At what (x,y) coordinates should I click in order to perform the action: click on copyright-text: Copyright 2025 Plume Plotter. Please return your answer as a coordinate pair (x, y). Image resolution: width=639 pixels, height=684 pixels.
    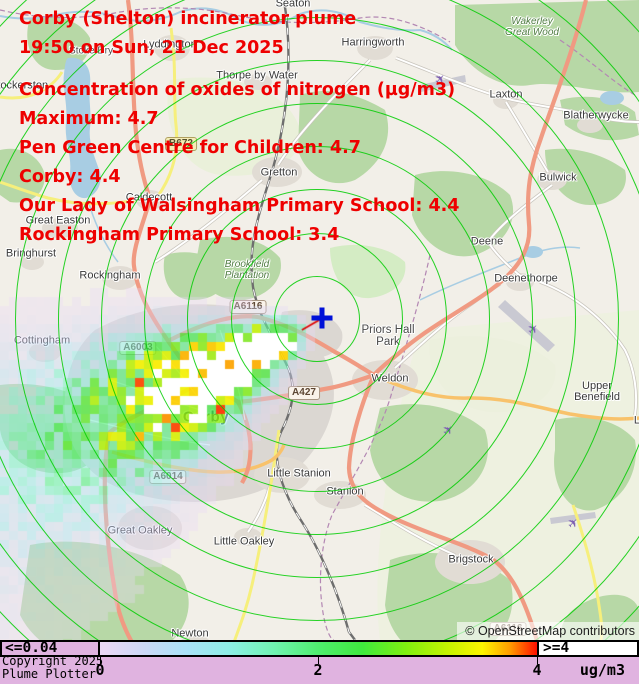
    Looking at the image, I should click on (53, 667).